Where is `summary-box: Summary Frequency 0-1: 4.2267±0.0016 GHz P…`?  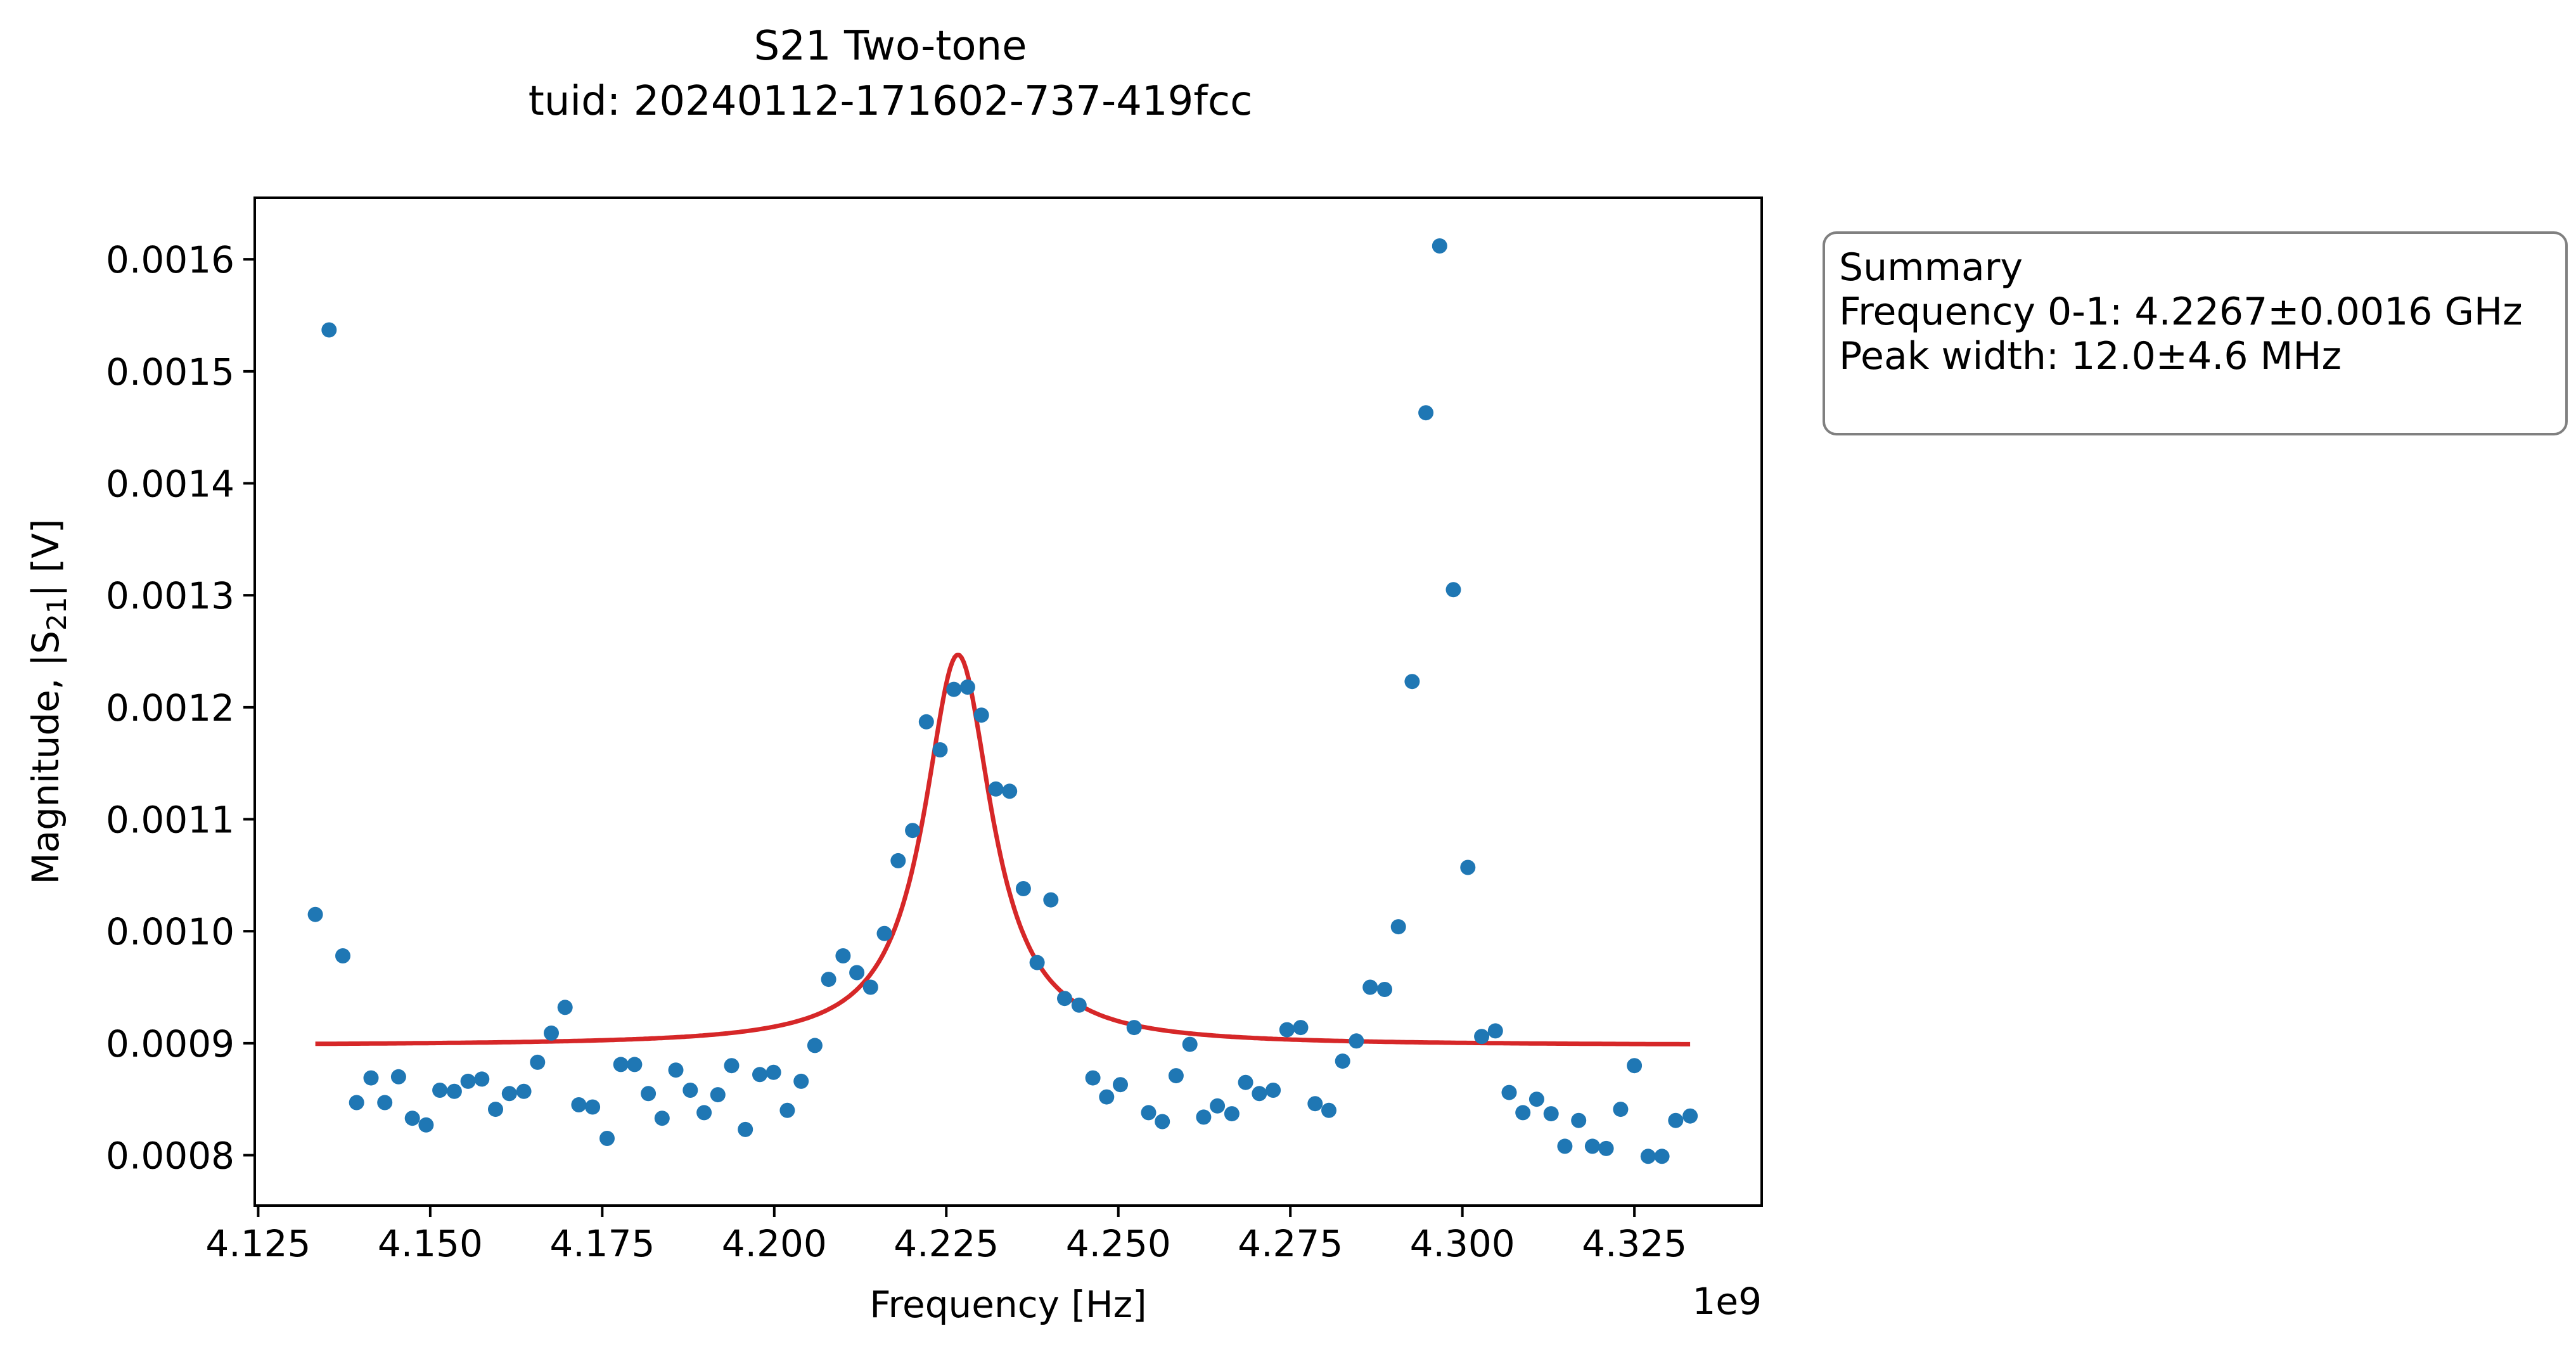 summary-box: Summary Frequency 0-1: 4.2267±0.0016 GHz P… is located at coordinates (2195, 333).